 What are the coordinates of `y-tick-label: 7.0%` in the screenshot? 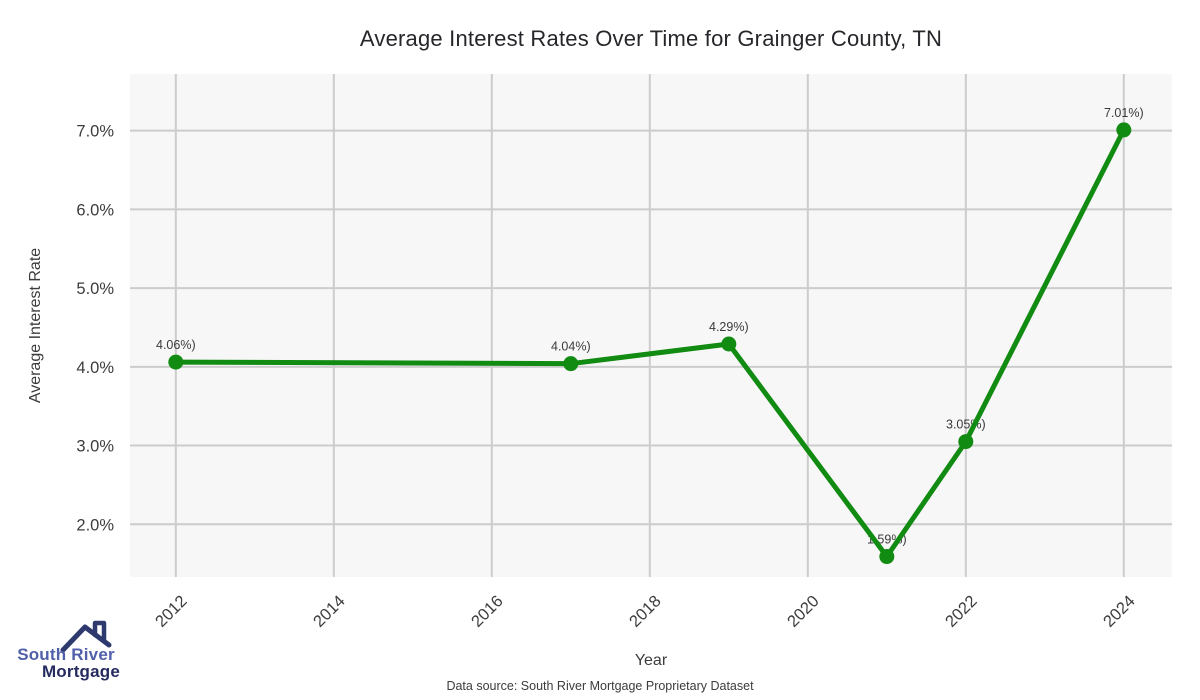 It's located at (95, 132).